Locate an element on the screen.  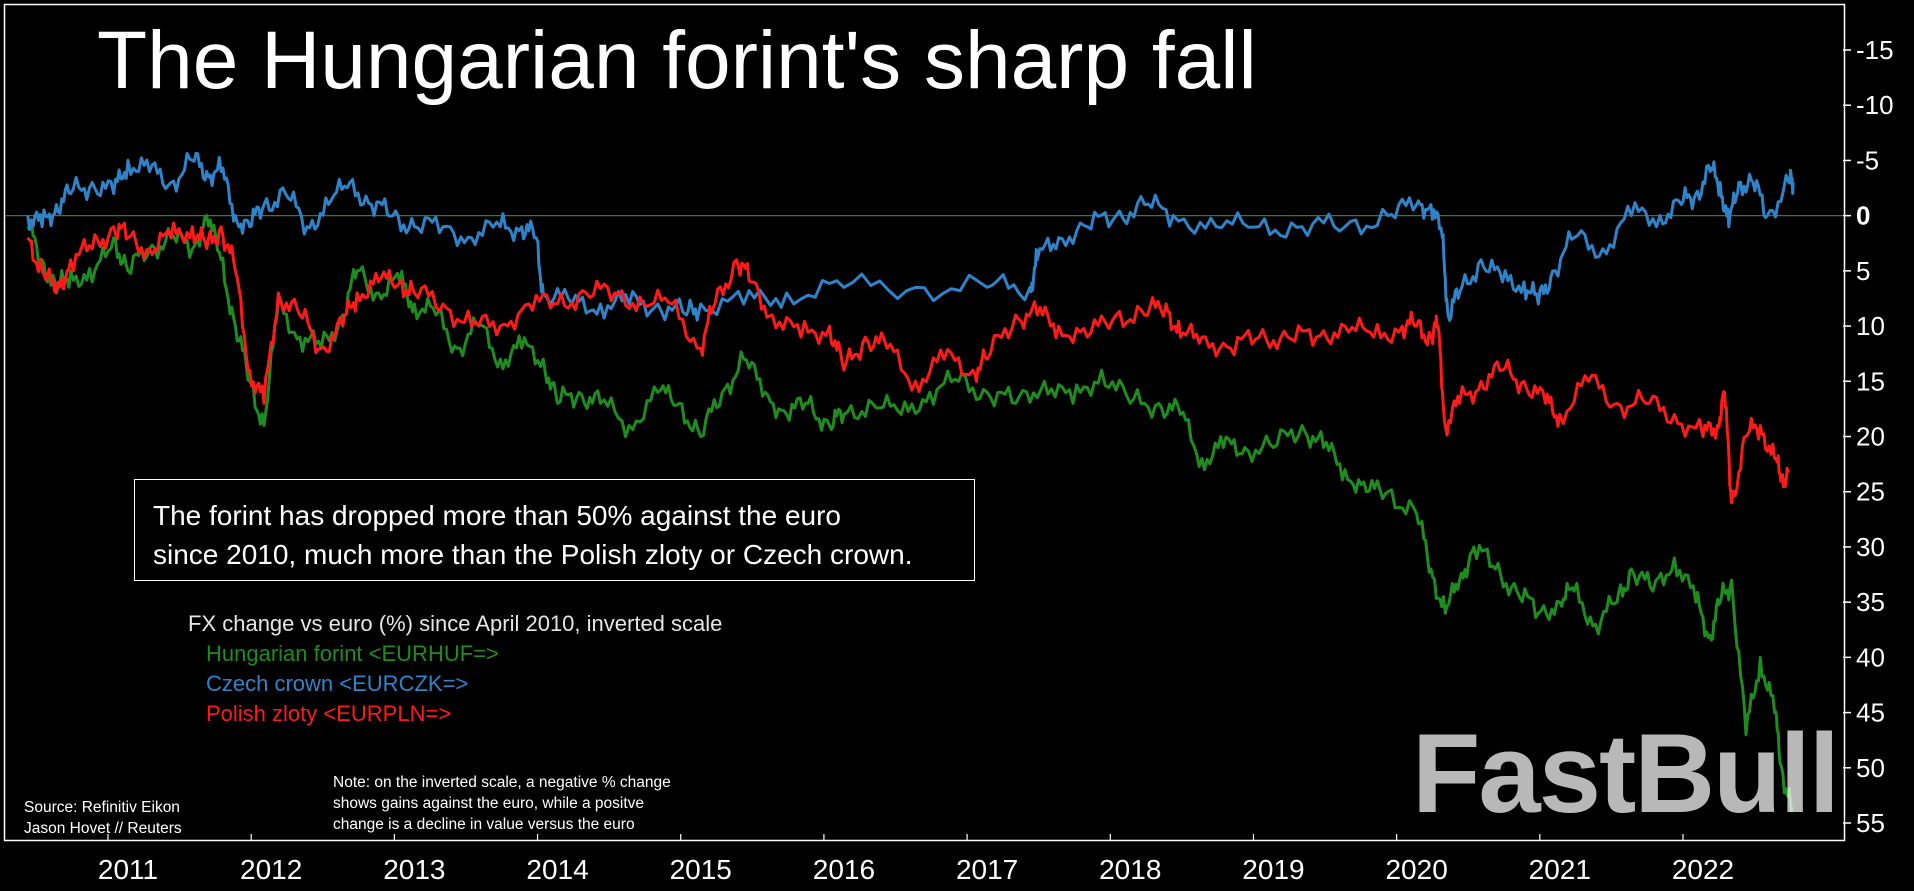
y-tick-label: 35 is located at coordinates (1870, 602).